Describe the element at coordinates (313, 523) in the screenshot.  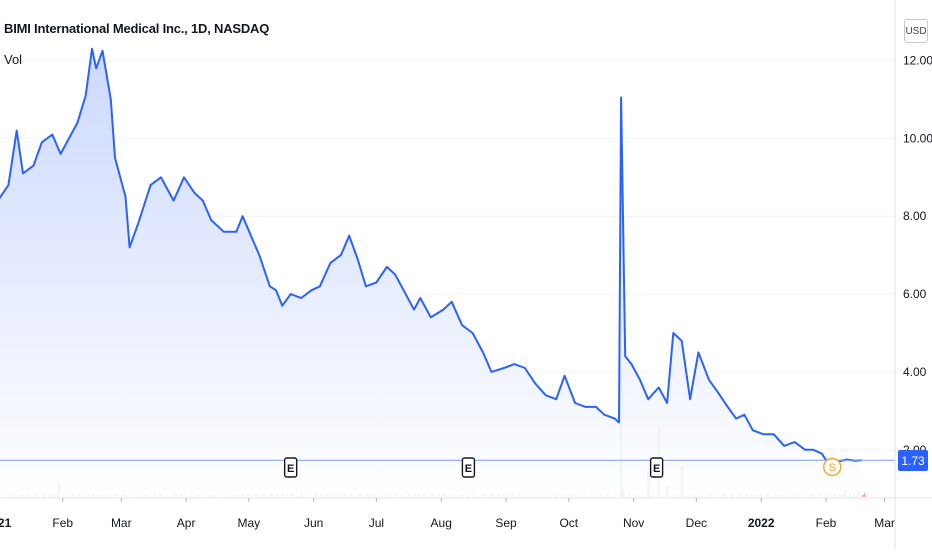
I see `x-tick-label: Jun` at that location.